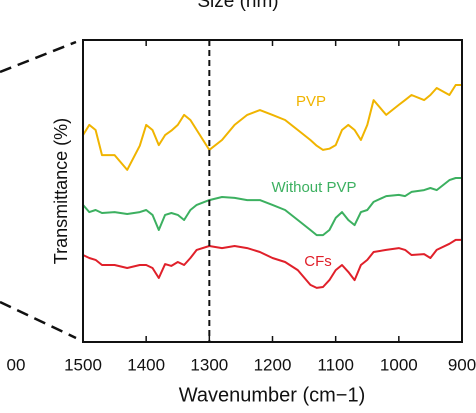  What do you see at coordinates (313, 187) in the screenshot?
I see `series-label: Without PVP` at bounding box center [313, 187].